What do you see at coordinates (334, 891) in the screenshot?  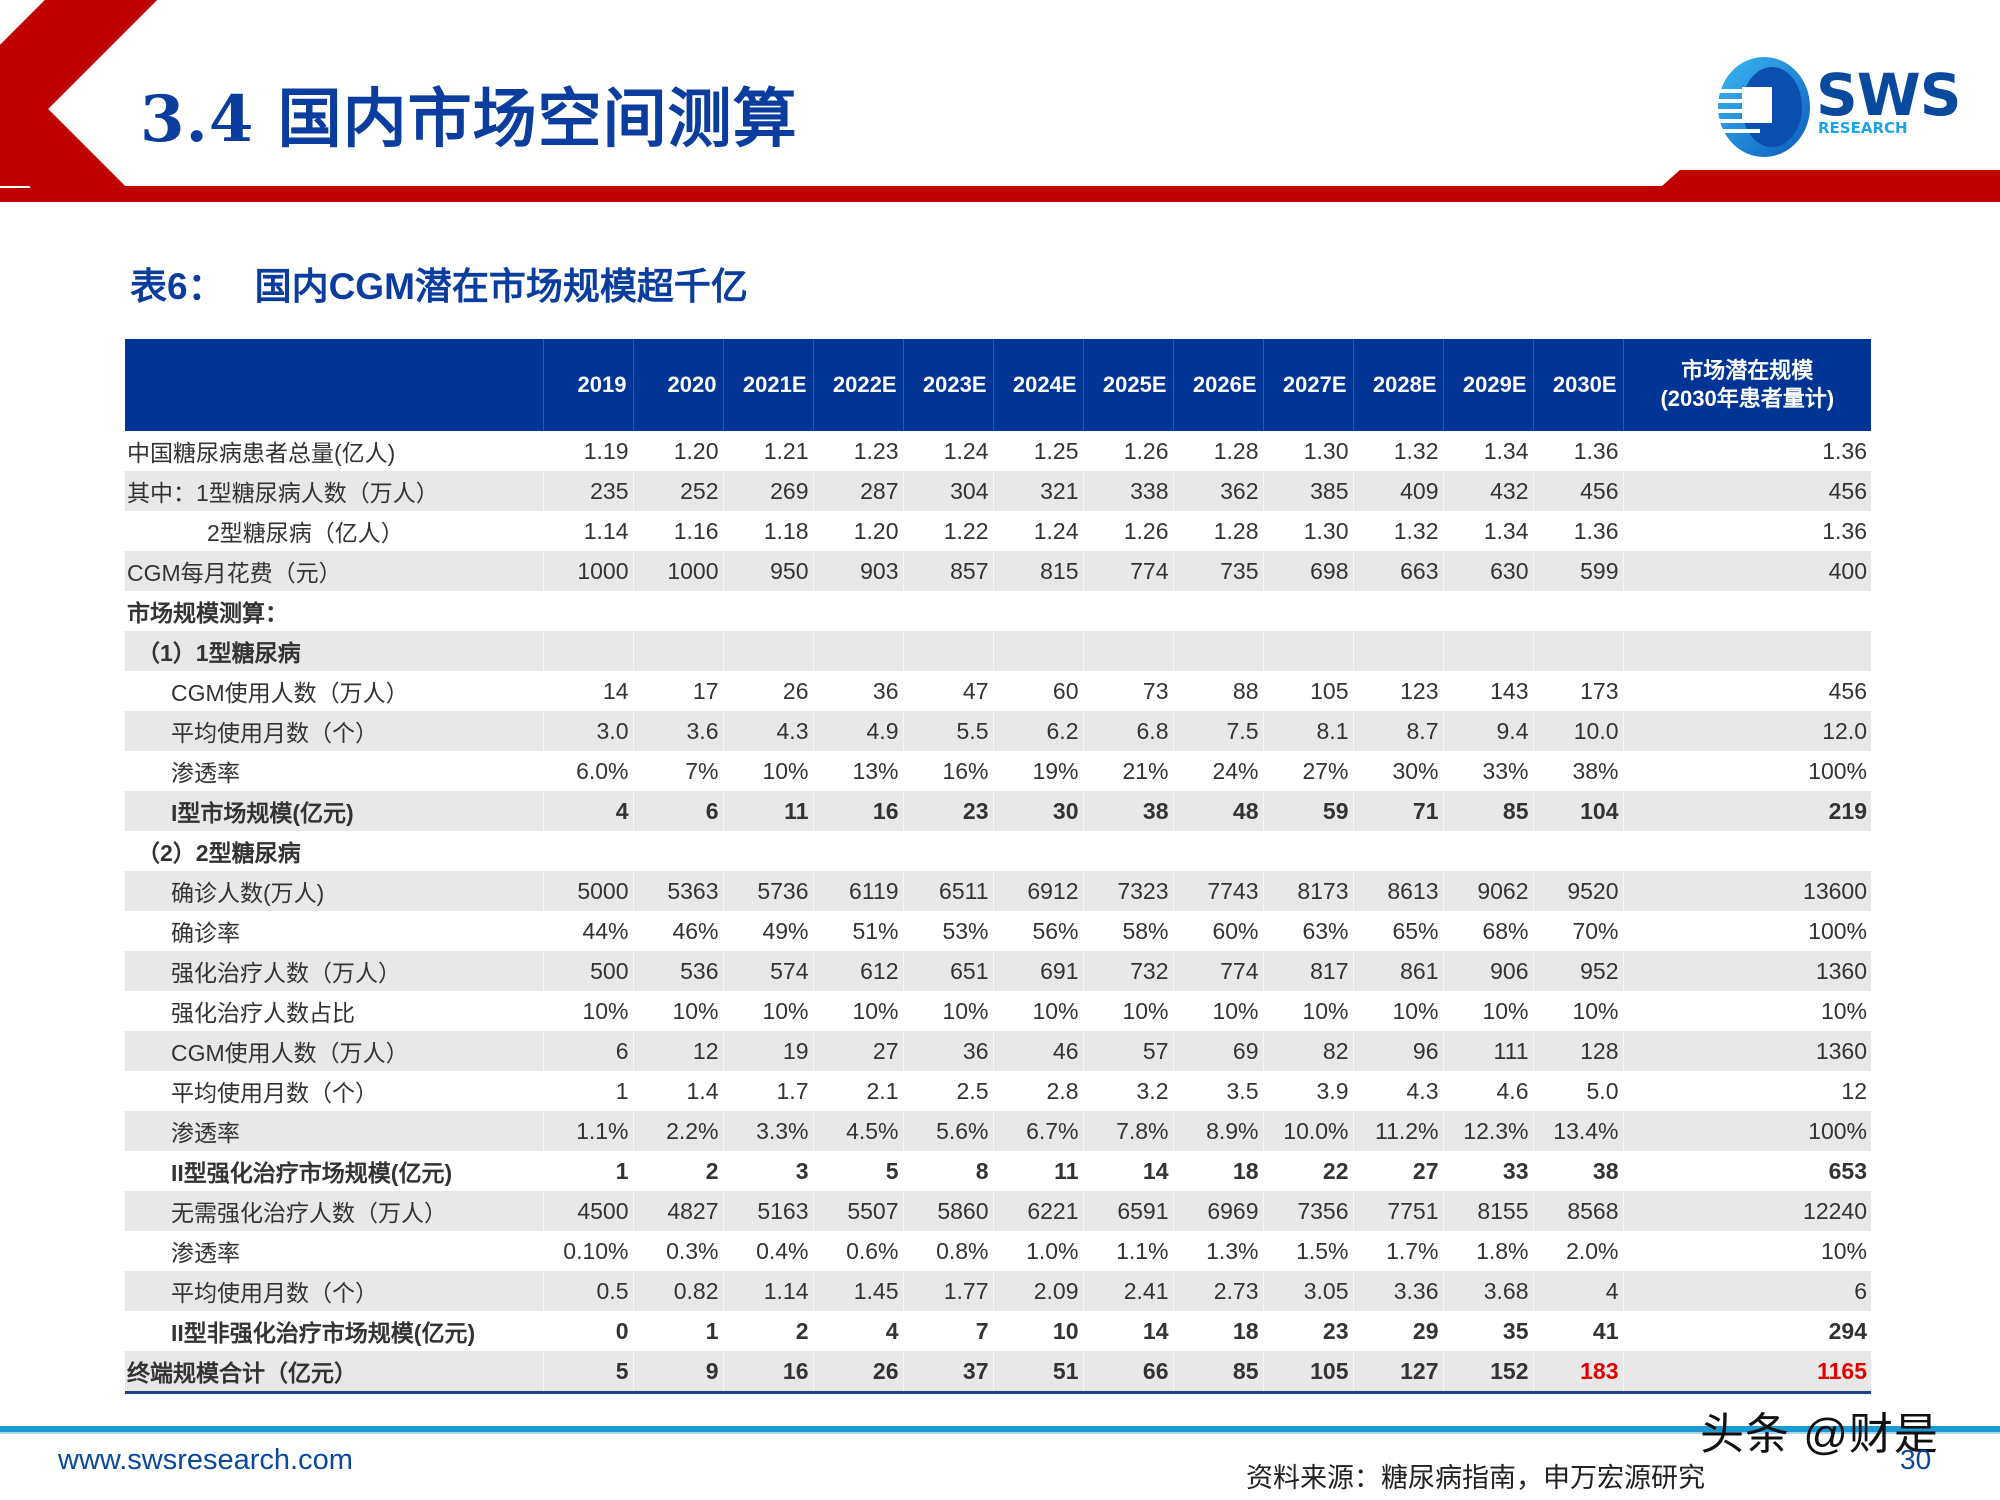 I see `row-label: 确诊人数(万人)` at bounding box center [334, 891].